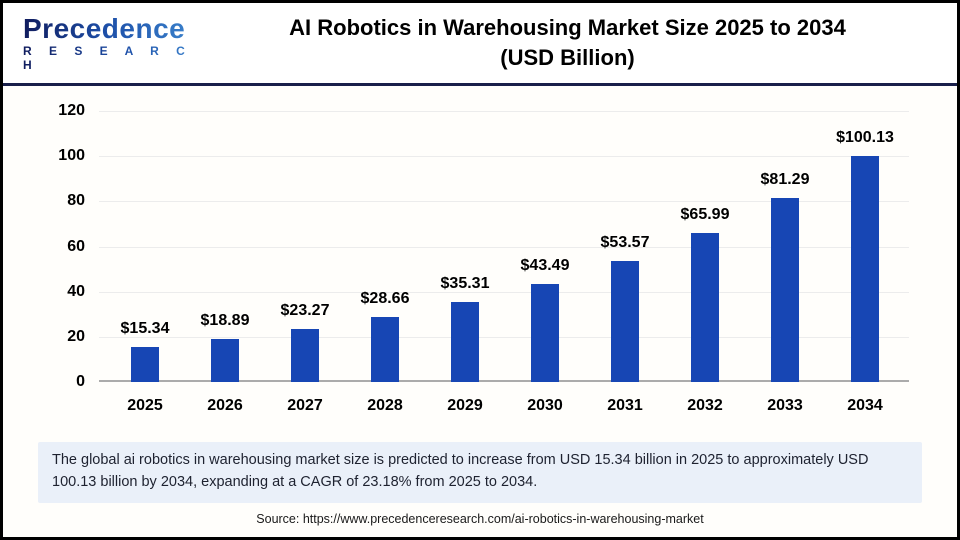  I want to click on x-axis-line, so click(504, 381).